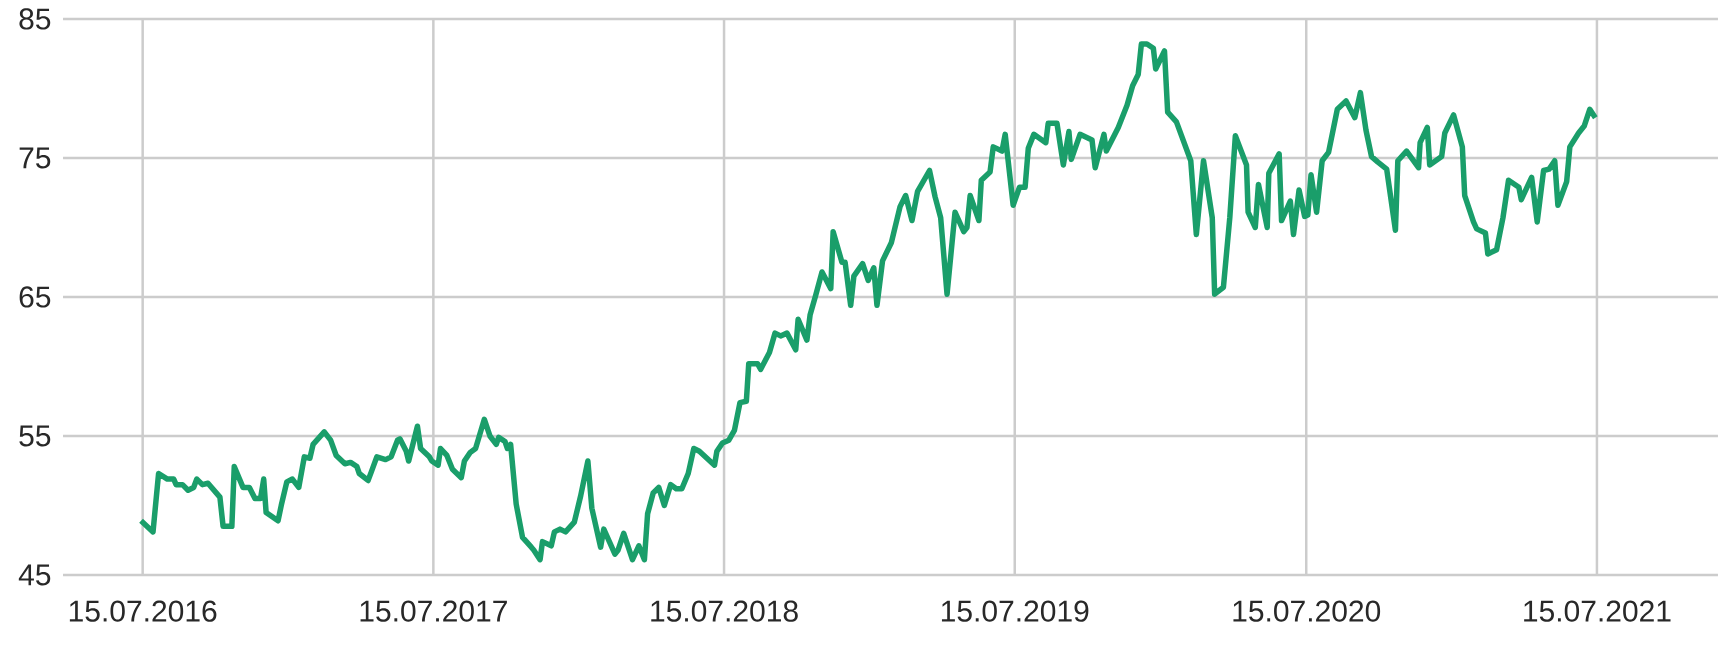  Describe the element at coordinates (34, 575) in the screenshot. I see `y-tick-label: 45` at that location.